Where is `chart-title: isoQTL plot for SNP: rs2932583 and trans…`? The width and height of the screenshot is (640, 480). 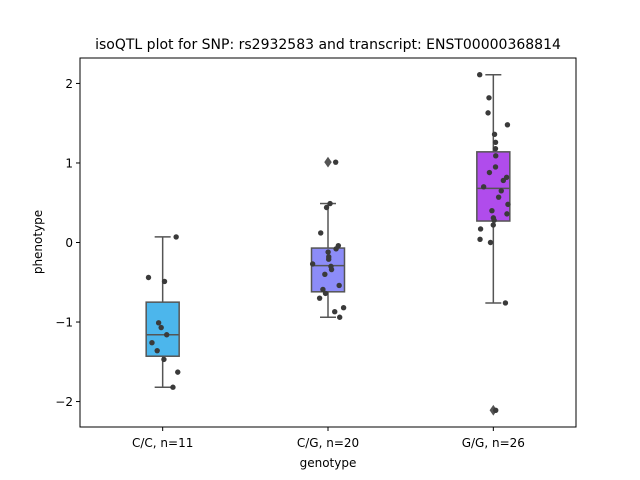
chart-title: isoQTL plot for SNP: rs2932583 and trans… is located at coordinates (328, 45).